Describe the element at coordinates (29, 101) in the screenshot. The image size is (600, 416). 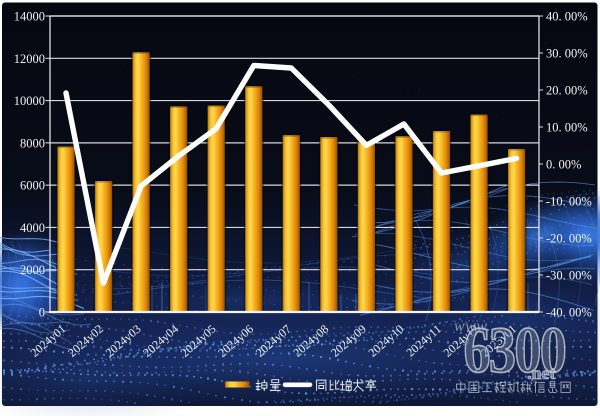
I see `svg-text: 10000` at that location.